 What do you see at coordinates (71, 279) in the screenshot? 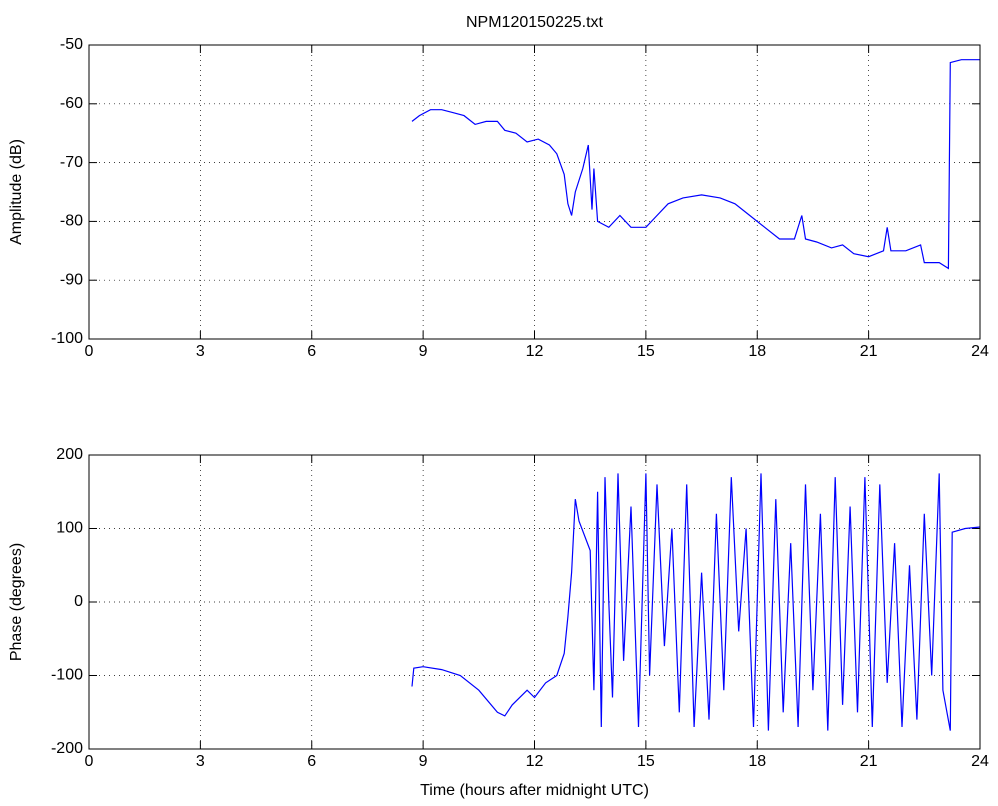
I see `y-tick-label: -90` at bounding box center [71, 279].